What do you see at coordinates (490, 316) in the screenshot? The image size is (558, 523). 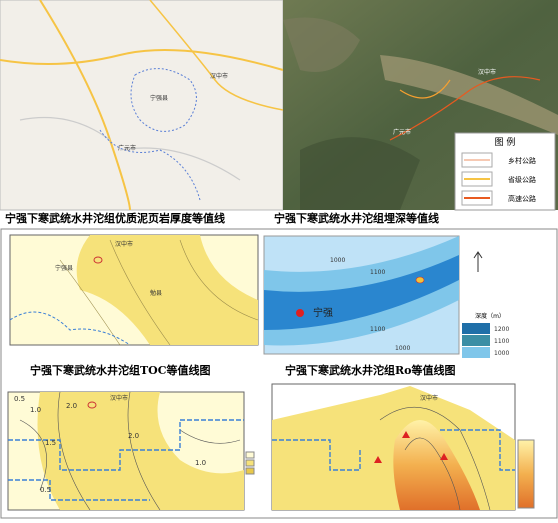 I see `legend-title: 深度（m）` at bounding box center [490, 316].